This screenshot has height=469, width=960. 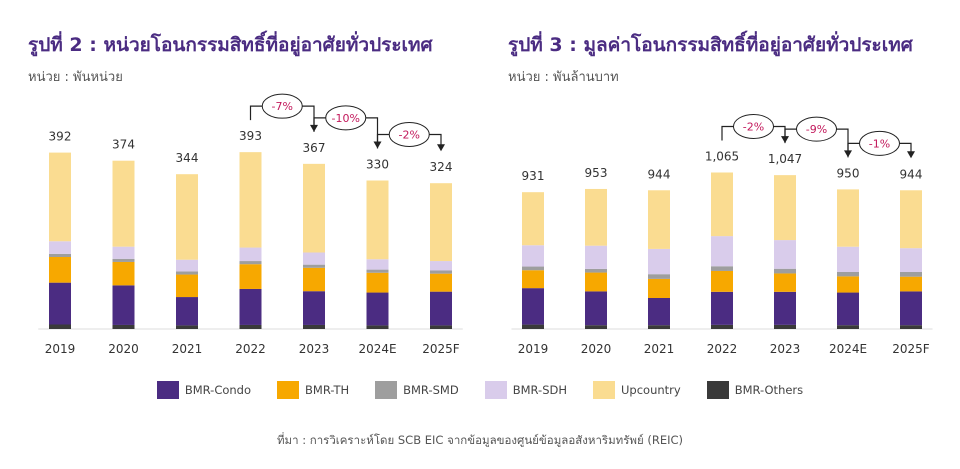 What do you see at coordinates (417, 390) in the screenshot?
I see `legend-item-bmr-smd: BMR-SMD` at bounding box center [417, 390].